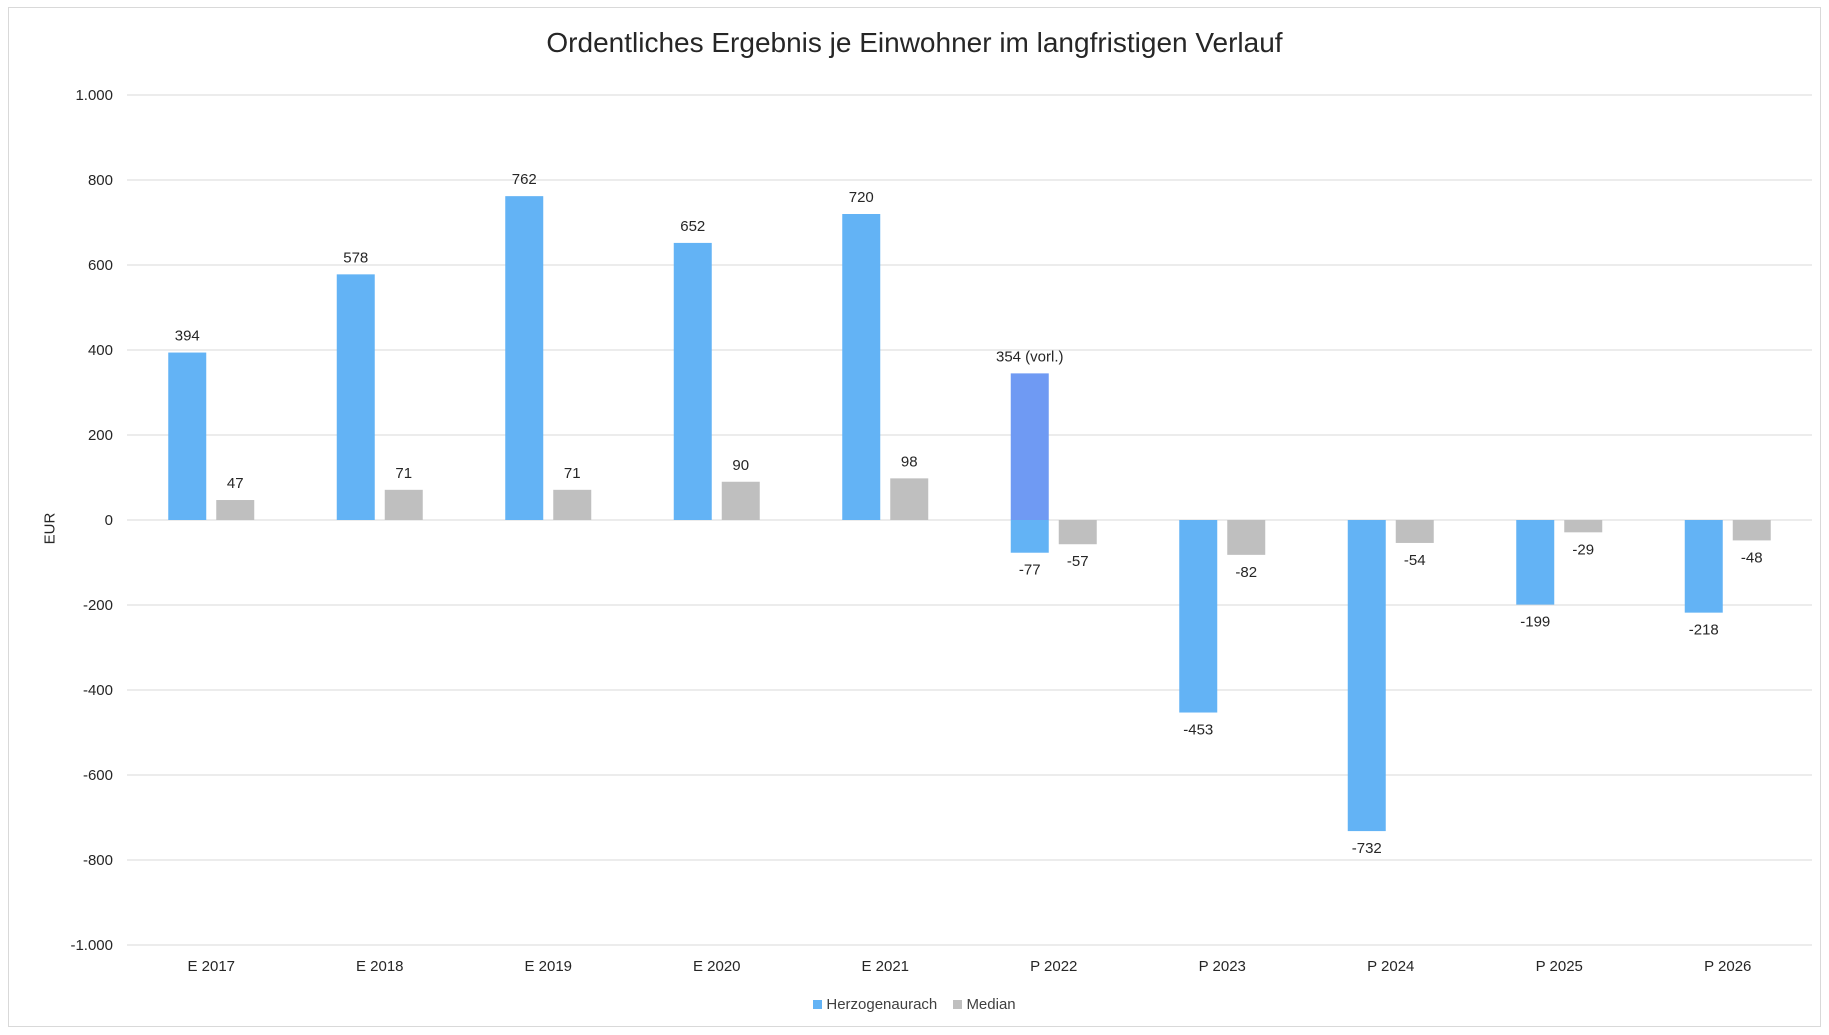 The height and width of the screenshot is (1035, 1829). I want to click on y-tick-label: -800, so click(98, 860).